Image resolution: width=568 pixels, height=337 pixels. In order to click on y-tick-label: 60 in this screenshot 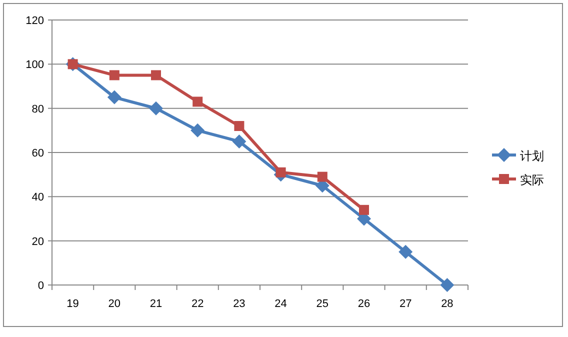, I will do `click(38, 154)`.